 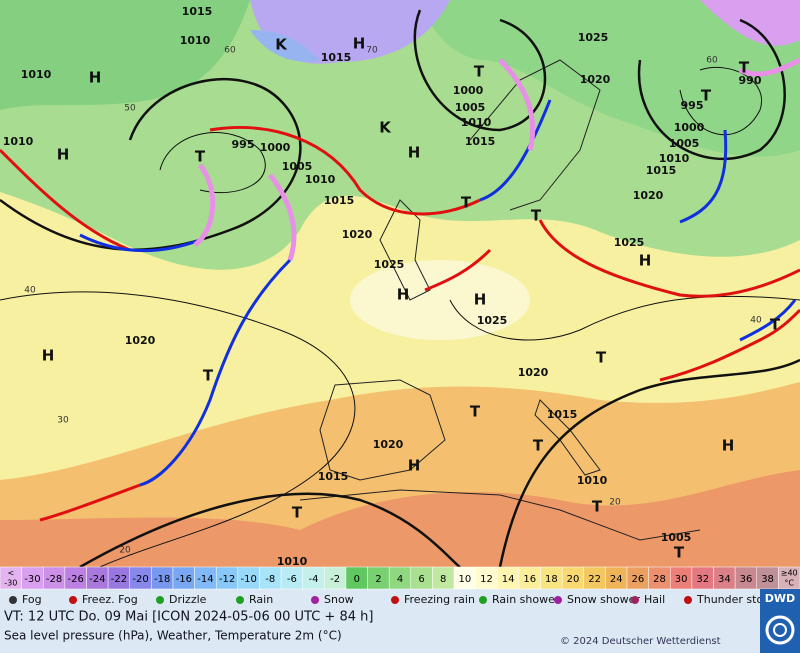 I want to click on scale-label: -10, so click(x=248, y=579).